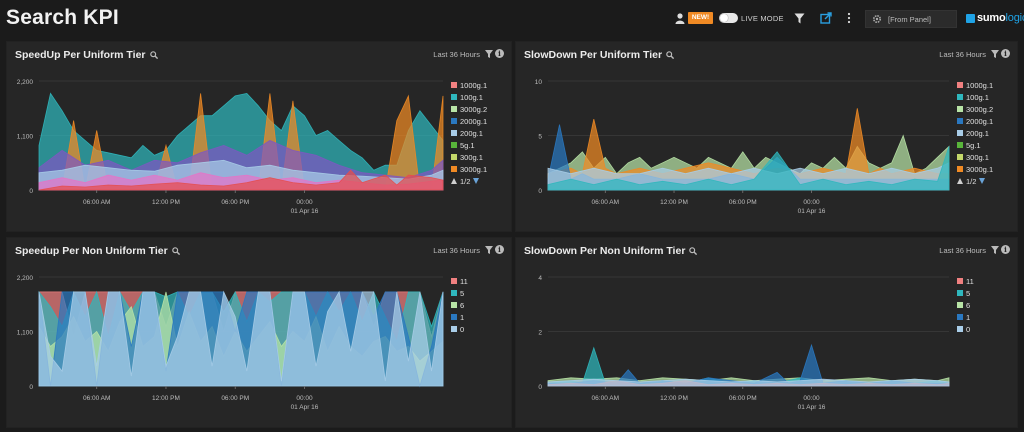  Describe the element at coordinates (799, 18) in the screenshot. I see `filter-icon` at that location.